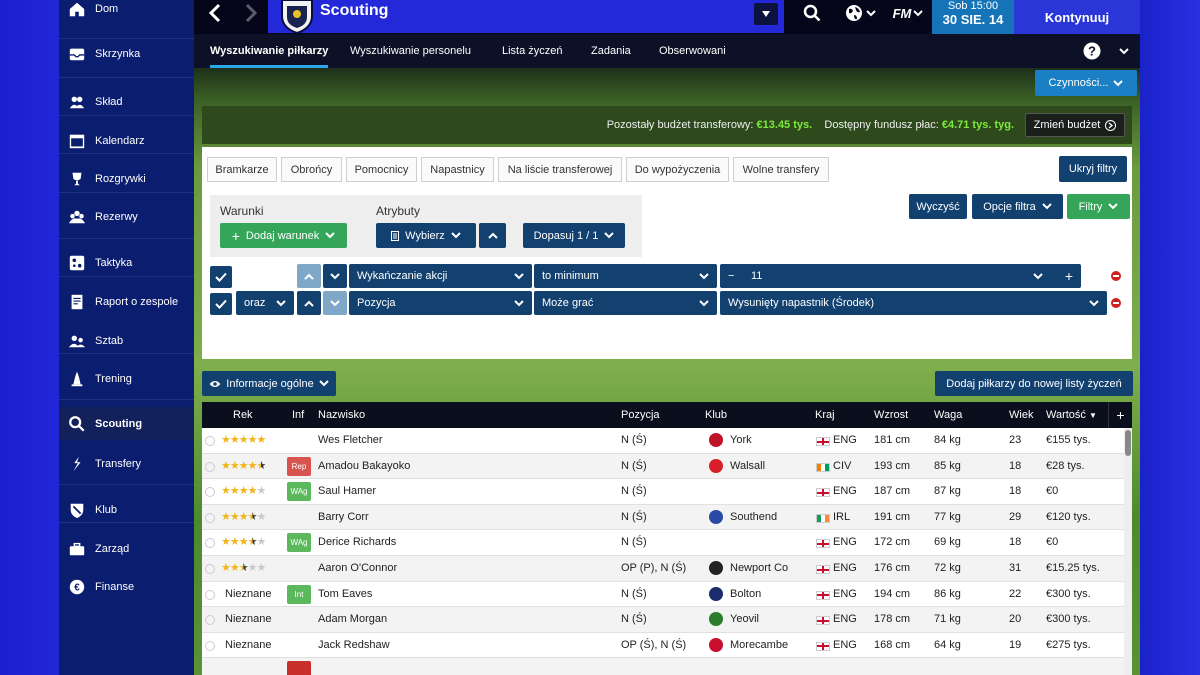  What do you see at coordinates (1116, 303) in the screenshot?
I see `rule-2-remove-icon` at bounding box center [1116, 303].